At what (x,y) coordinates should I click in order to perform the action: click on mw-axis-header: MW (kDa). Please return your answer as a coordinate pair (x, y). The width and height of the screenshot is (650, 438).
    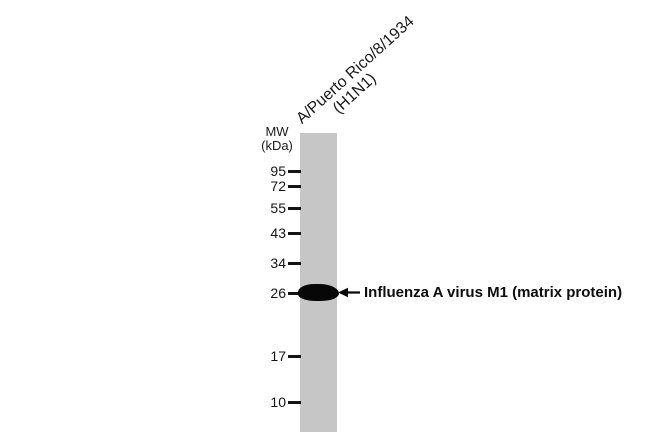
    Looking at the image, I should click on (277, 139).